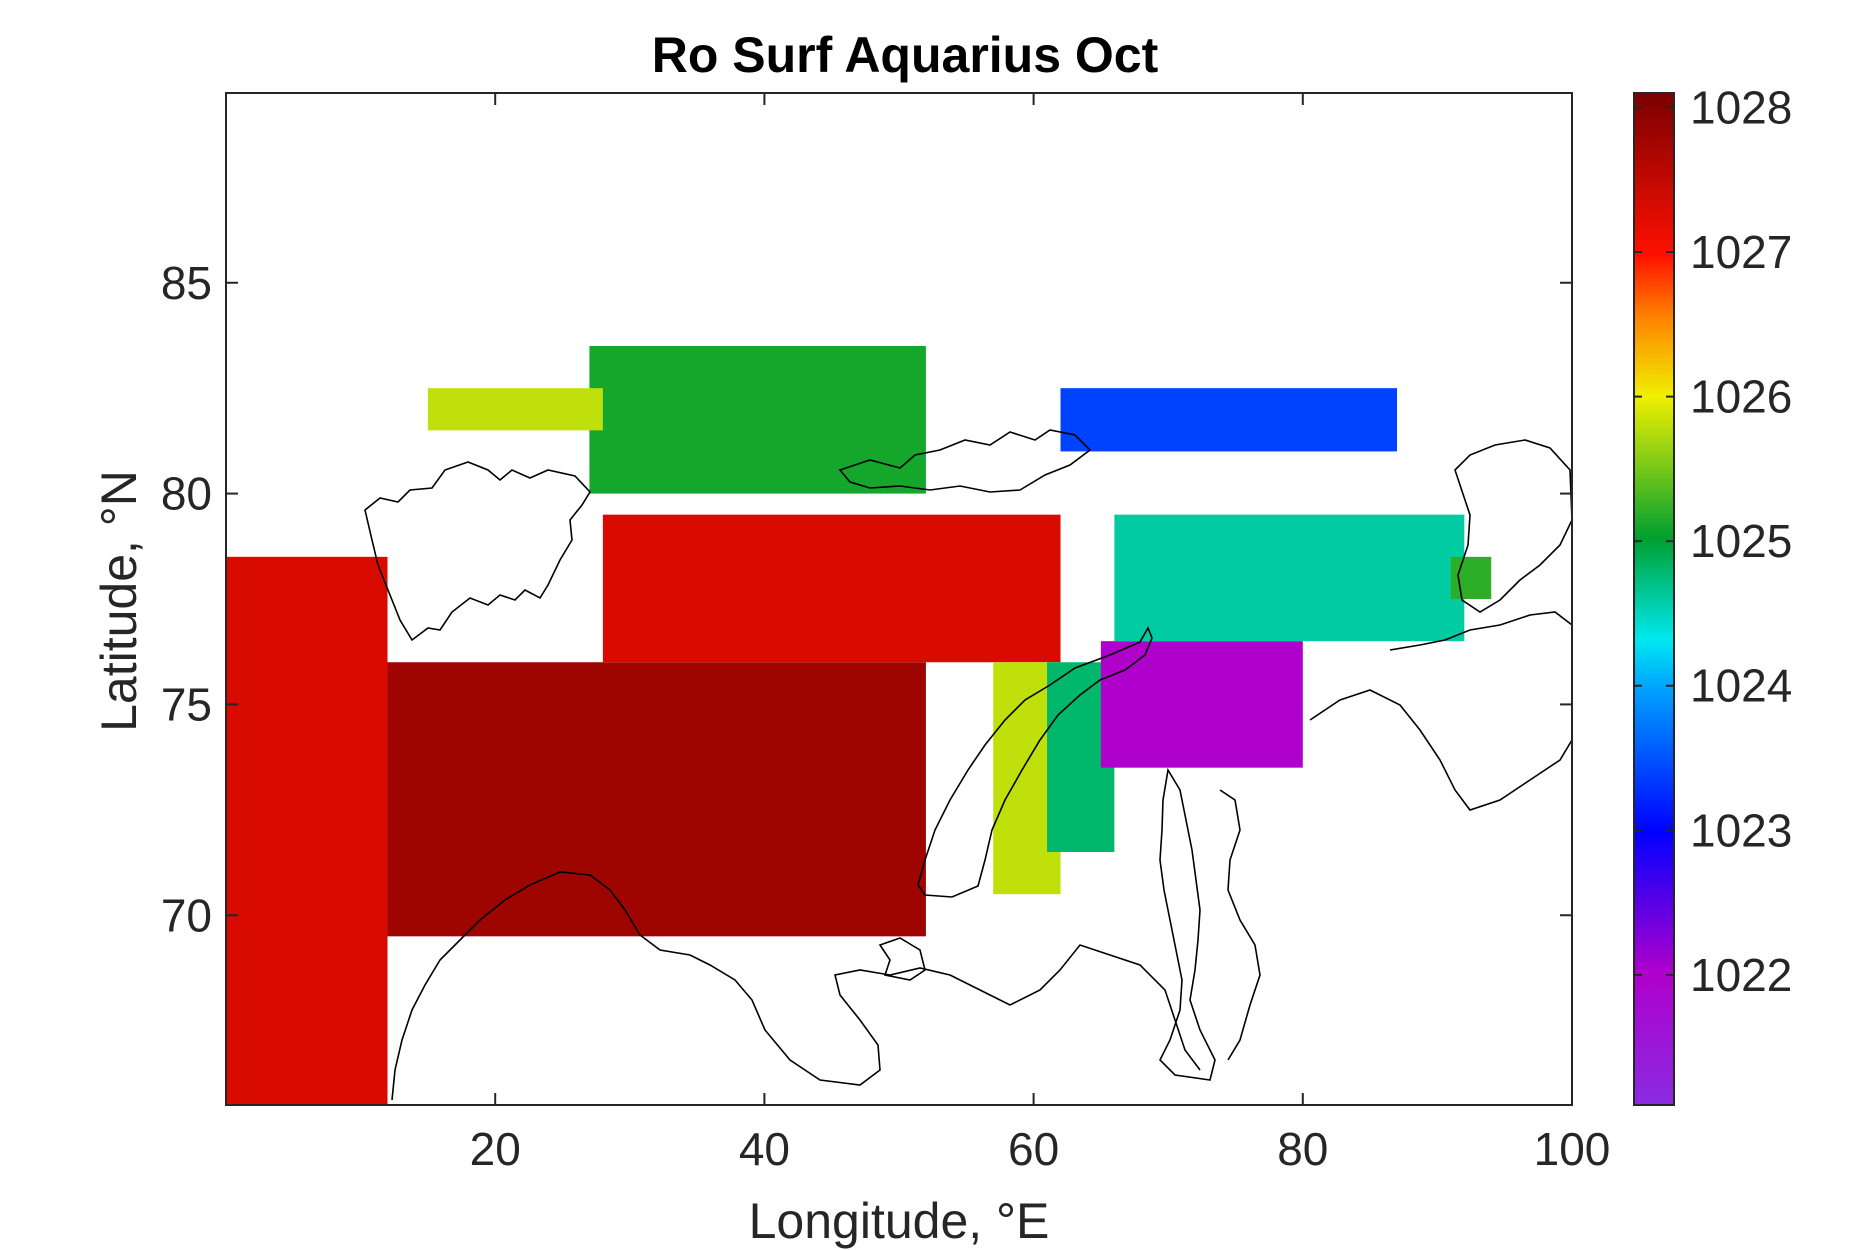  I want to click on y-tick-label: 75, so click(186, 704).